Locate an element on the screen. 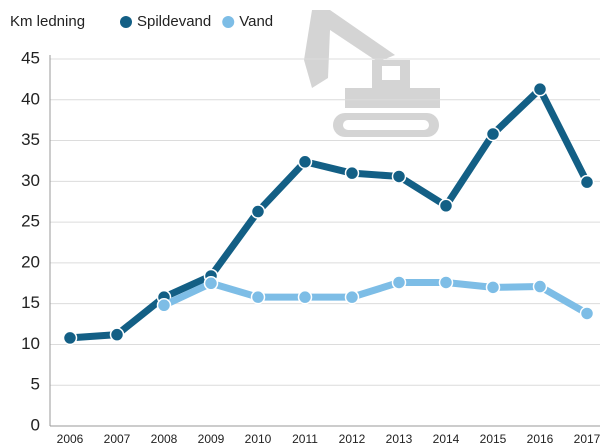  y-tick-label: 25 is located at coordinates (30, 221).